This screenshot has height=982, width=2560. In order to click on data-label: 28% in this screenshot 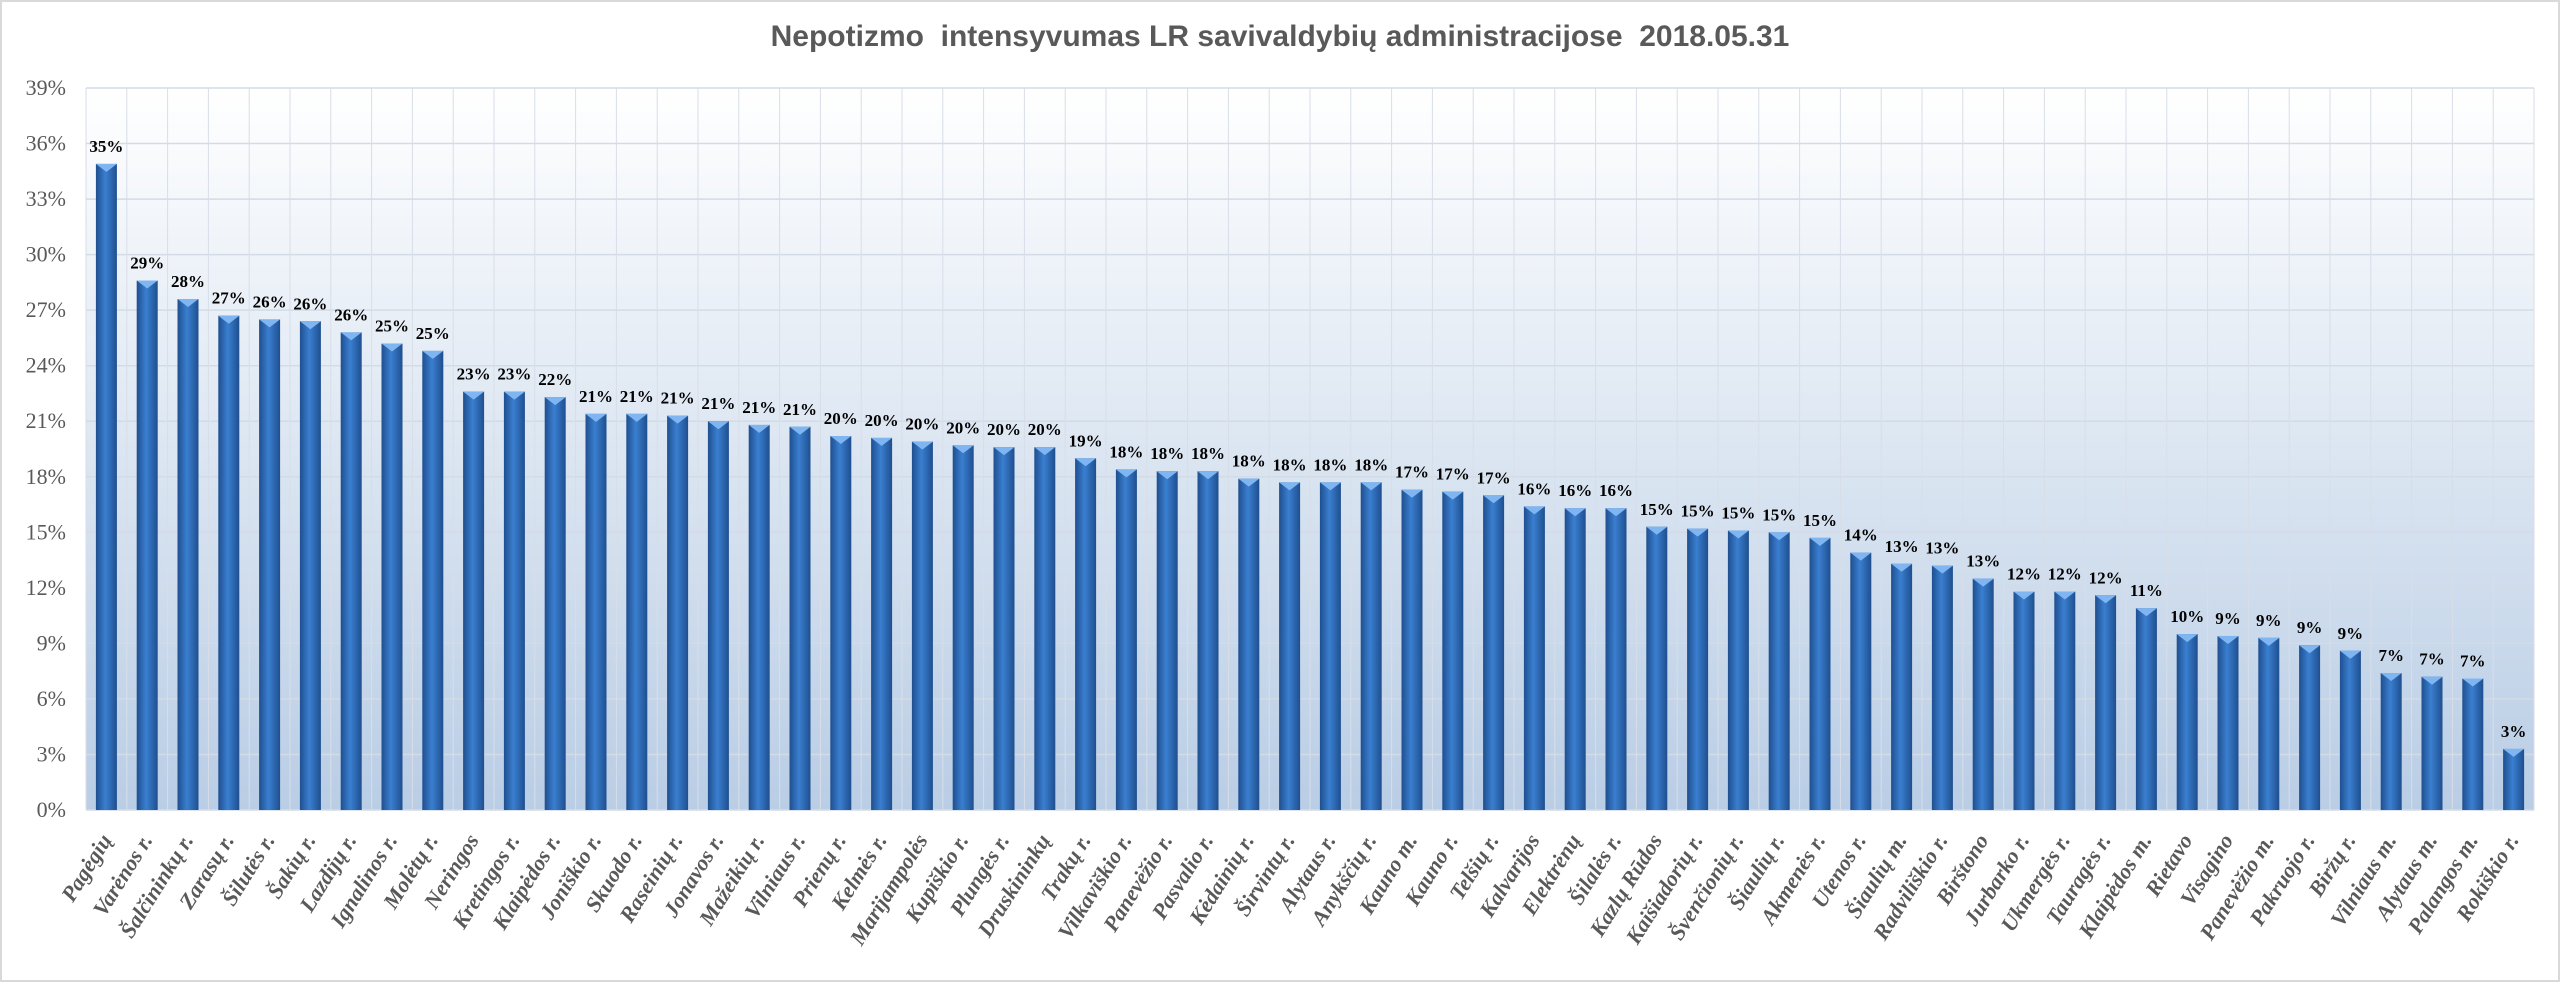, I will do `click(188, 281)`.